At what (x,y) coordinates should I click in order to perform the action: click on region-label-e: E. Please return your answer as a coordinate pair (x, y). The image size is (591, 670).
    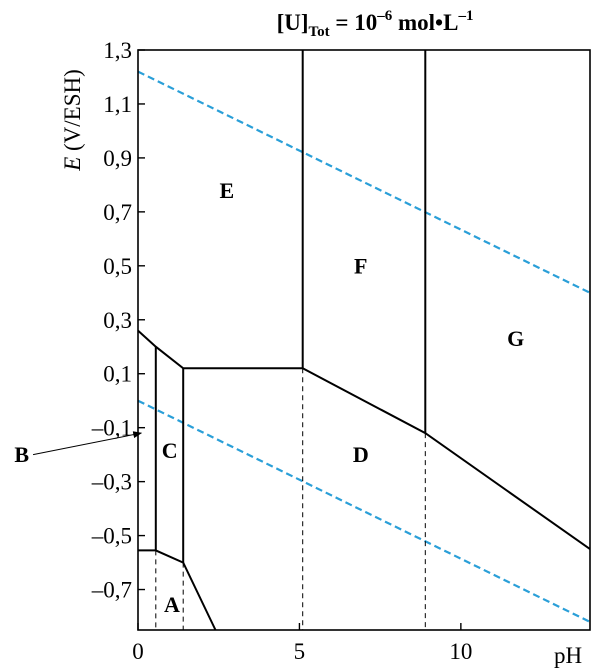
    Looking at the image, I should click on (226, 190).